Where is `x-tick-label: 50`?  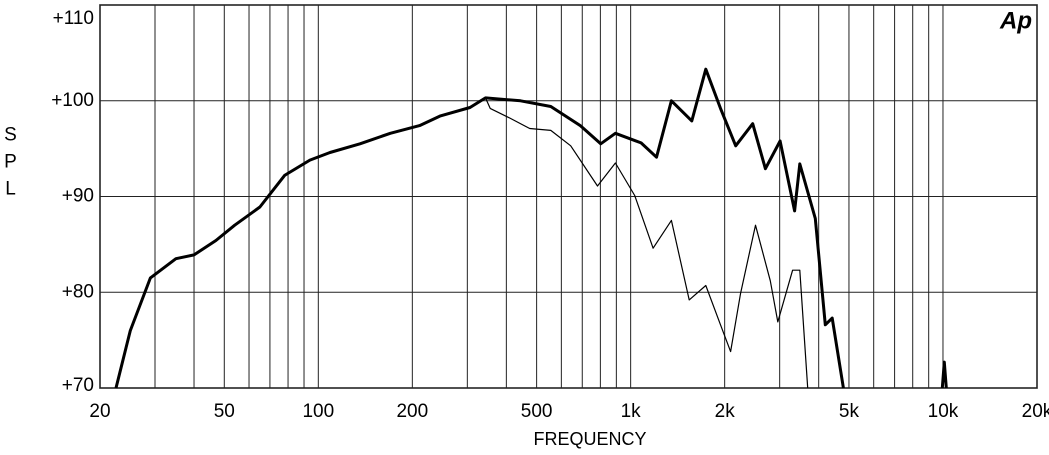 x-tick-label: 50 is located at coordinates (224, 411).